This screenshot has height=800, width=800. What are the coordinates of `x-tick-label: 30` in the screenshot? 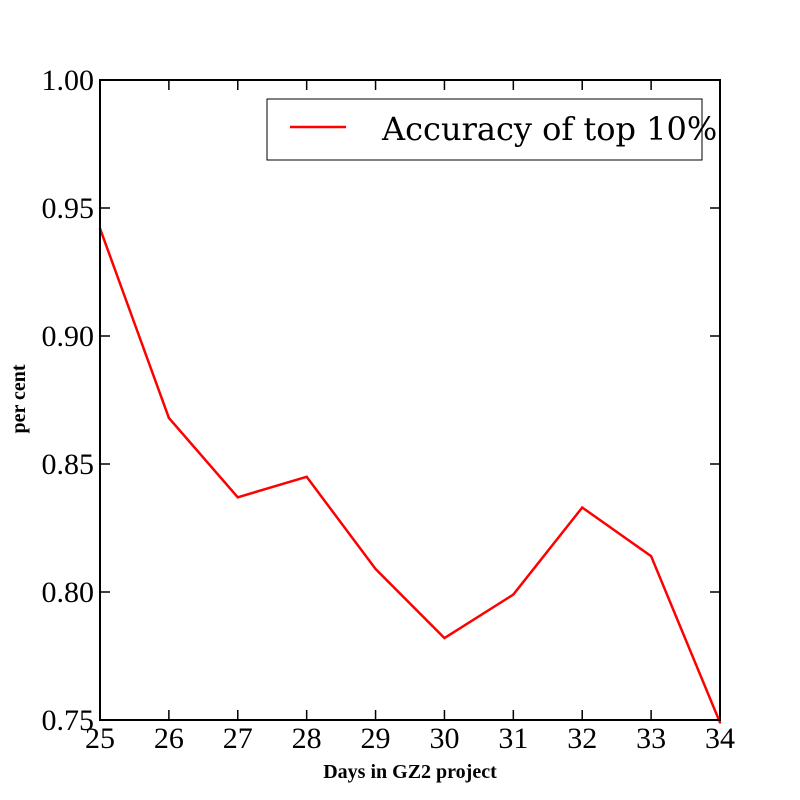 It's located at (444, 738).